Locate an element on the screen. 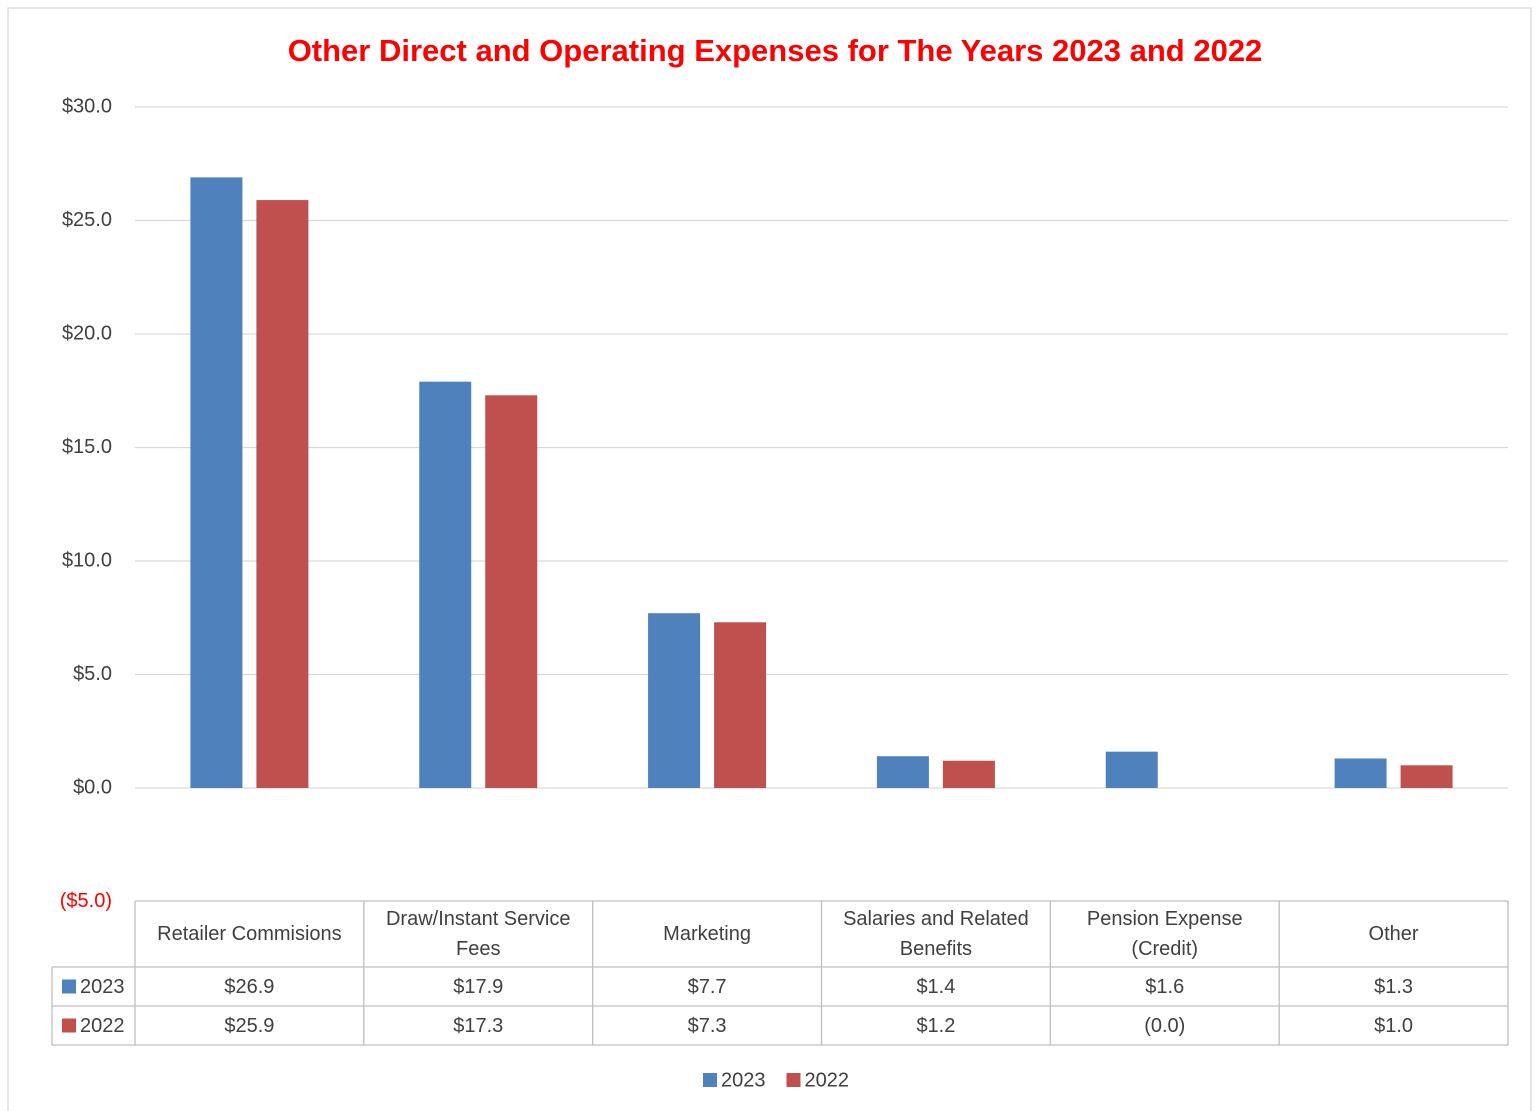  value-label: $7.3 is located at coordinates (707, 1026).